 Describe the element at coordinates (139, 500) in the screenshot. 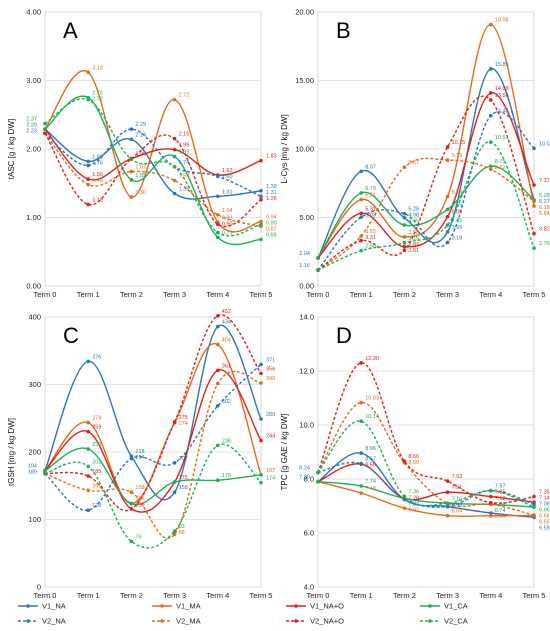

I see `data-label: 139` at that location.